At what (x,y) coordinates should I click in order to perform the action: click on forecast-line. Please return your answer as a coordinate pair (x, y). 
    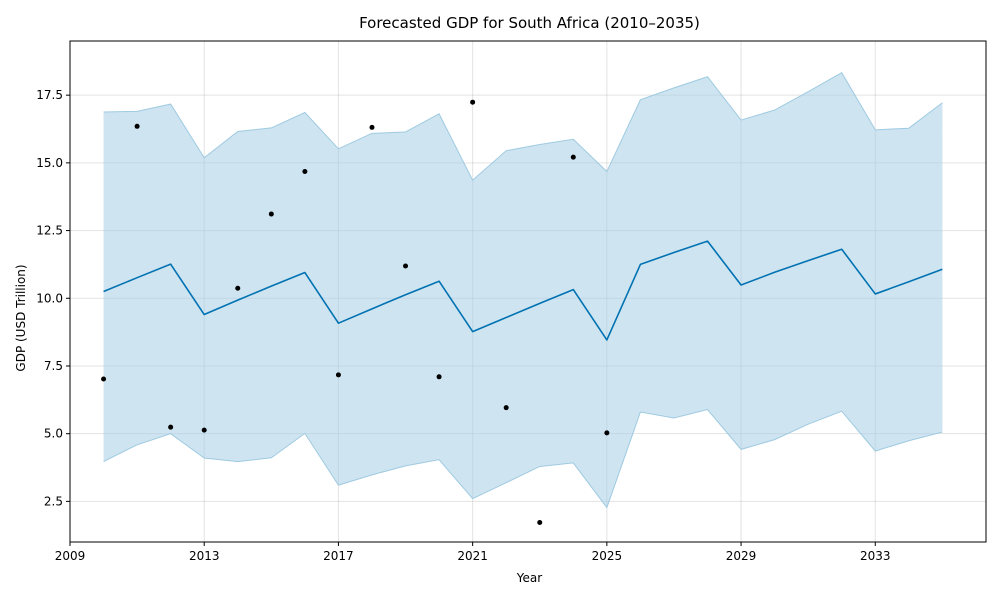
    Looking at the image, I should click on (523, 290).